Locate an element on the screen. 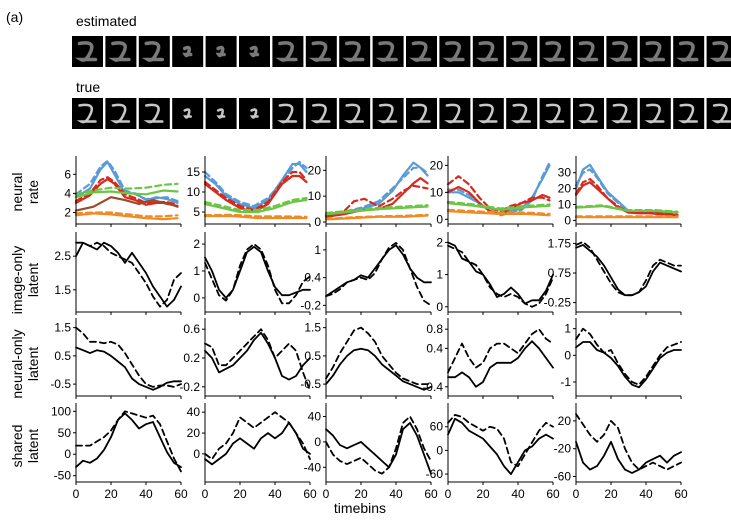 The height and width of the screenshot is (520, 731). panel-label: (a) is located at coordinates (14, 17).